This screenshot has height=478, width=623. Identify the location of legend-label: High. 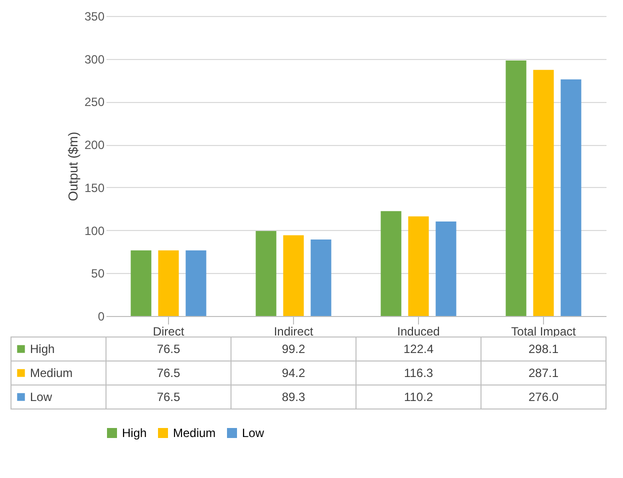
(42, 349).